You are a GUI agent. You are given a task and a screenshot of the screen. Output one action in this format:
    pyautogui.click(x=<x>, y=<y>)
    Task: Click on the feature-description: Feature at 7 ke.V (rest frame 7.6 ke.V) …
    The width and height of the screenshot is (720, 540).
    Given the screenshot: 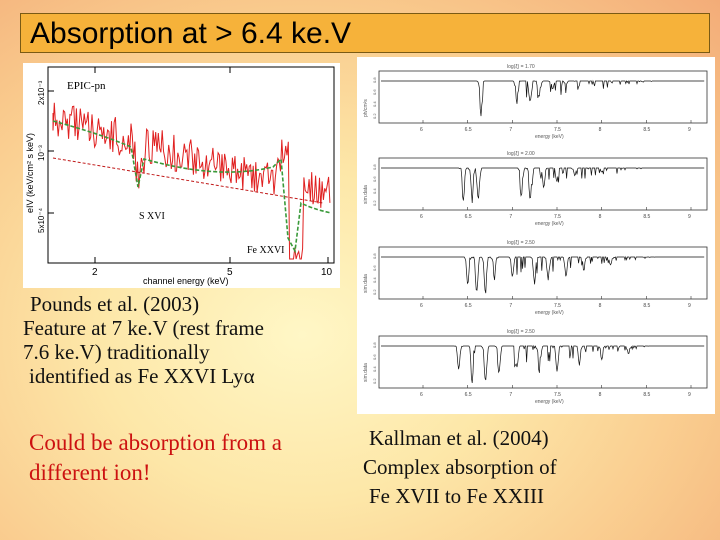 What is the action you would take?
    pyautogui.click(x=168, y=352)
    